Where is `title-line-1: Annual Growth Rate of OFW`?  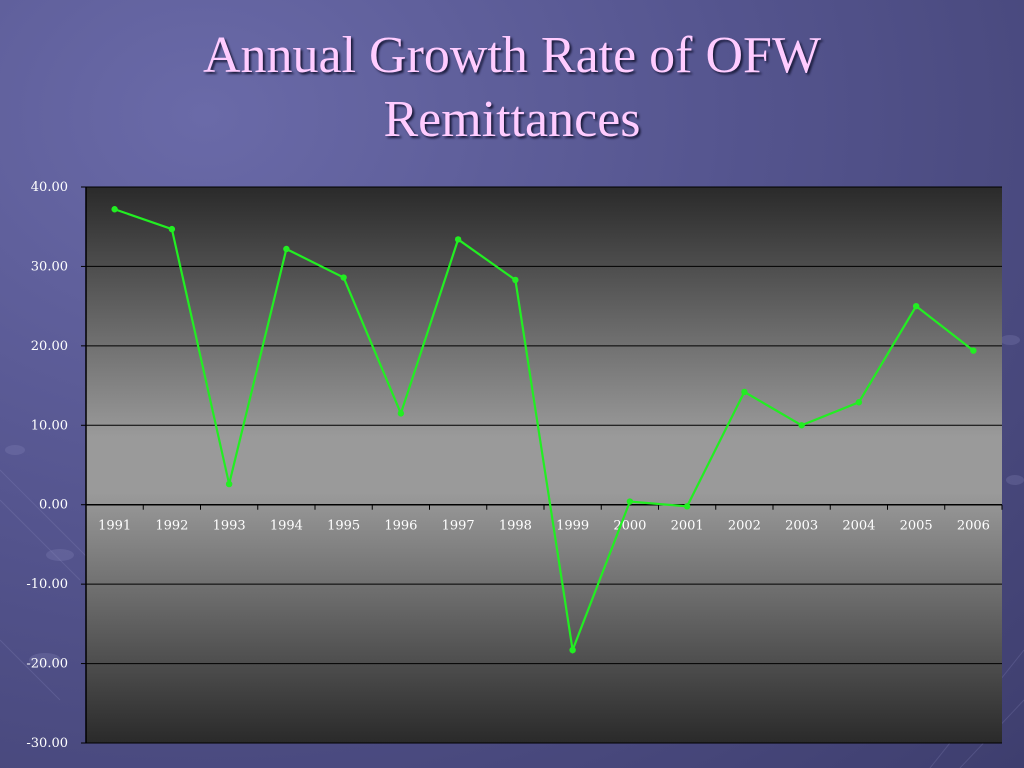 title-line-1: Annual Growth Rate of OFW is located at coordinates (512, 55).